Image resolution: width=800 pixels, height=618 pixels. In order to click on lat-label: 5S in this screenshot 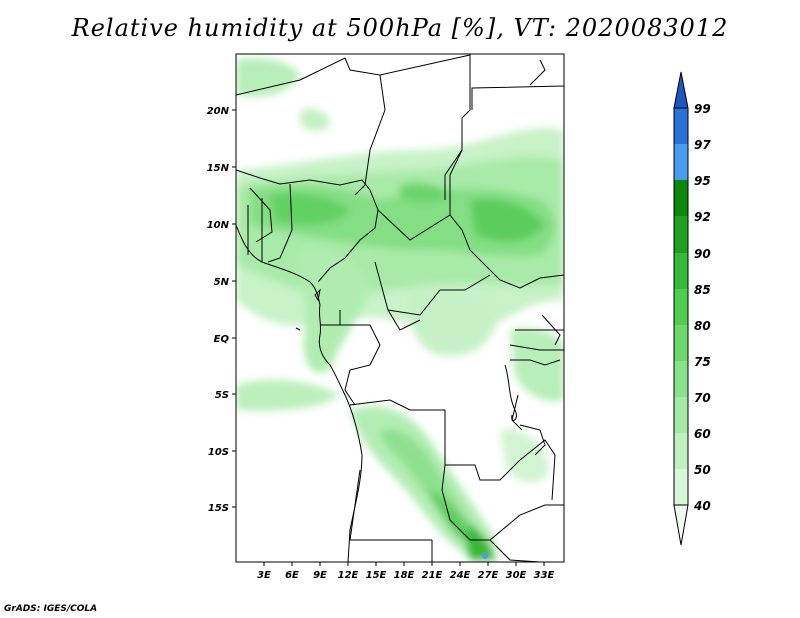, I will do `click(222, 395)`.